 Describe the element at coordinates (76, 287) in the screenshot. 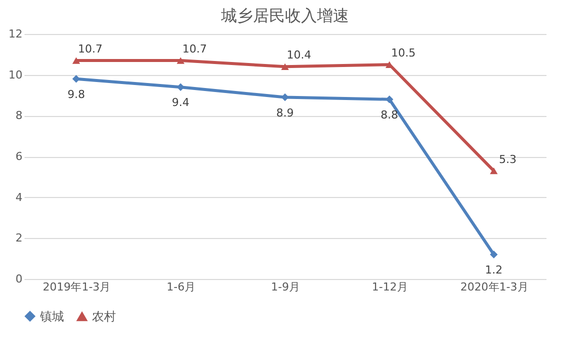

I see `x-tick-label: 2019年1-3月` at that location.